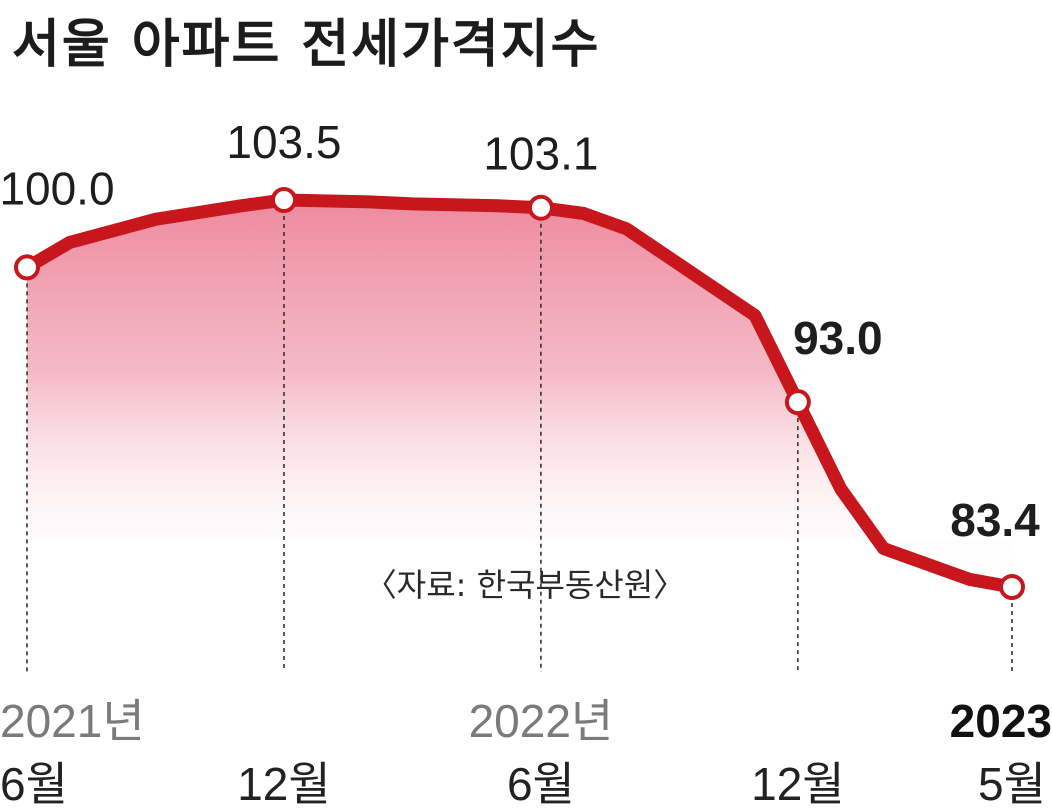 The width and height of the screenshot is (1052, 812). Describe the element at coordinates (283, 142) in the screenshot. I see `data-label: 103.5` at that location.